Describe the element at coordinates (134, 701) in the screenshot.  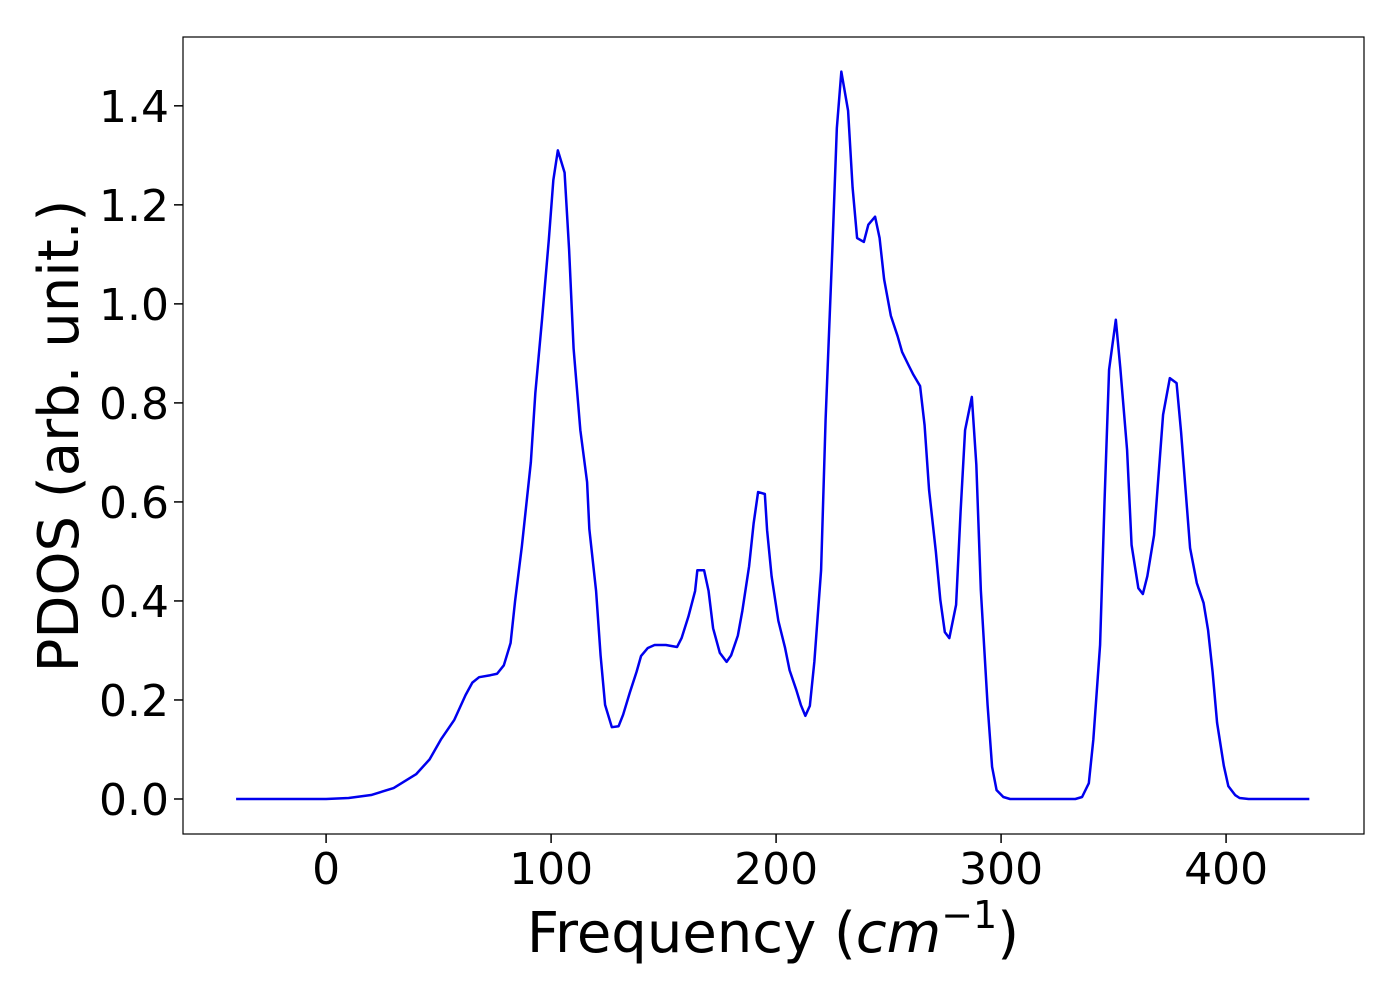
I see `y-tick-label: 0.2` at that location.